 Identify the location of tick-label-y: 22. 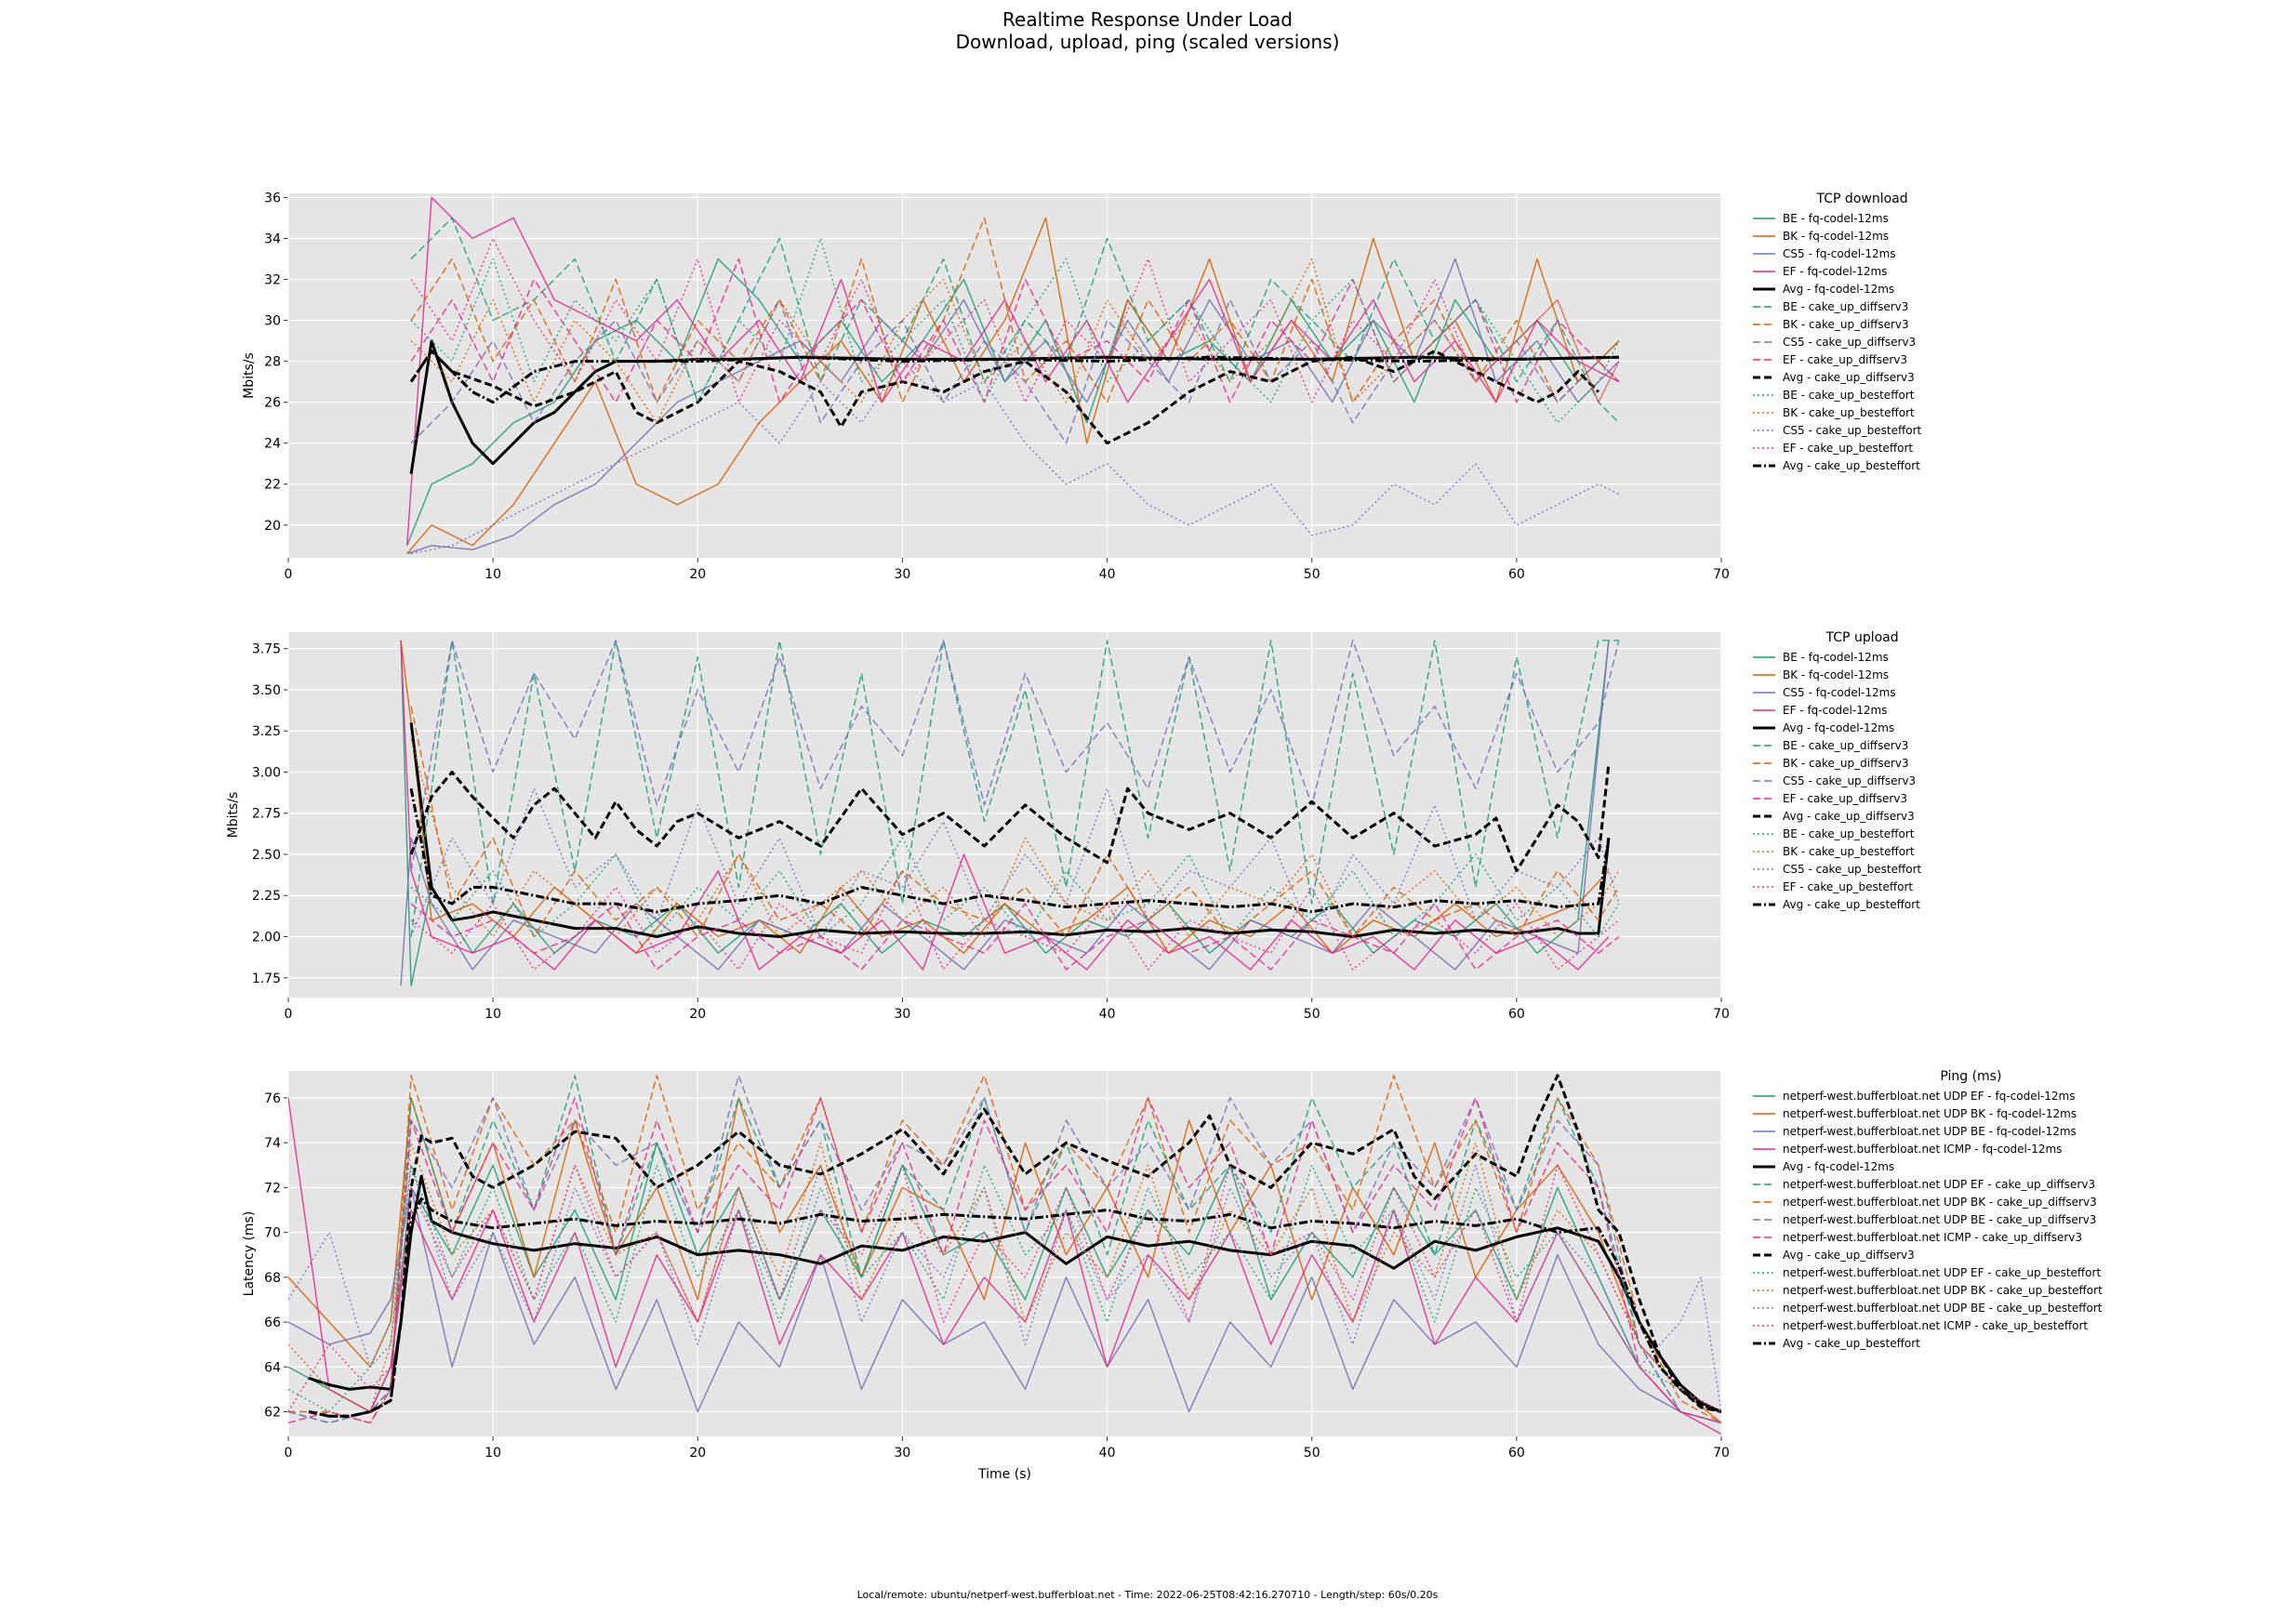
(272, 485).